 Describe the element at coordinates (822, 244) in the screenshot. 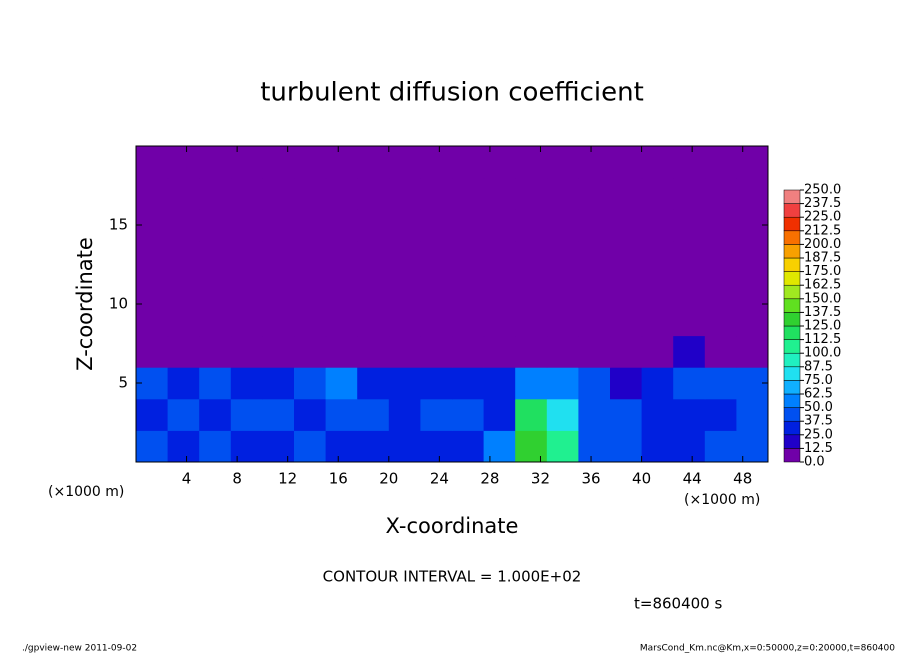

I see `colorbar-label: 200.0` at that location.